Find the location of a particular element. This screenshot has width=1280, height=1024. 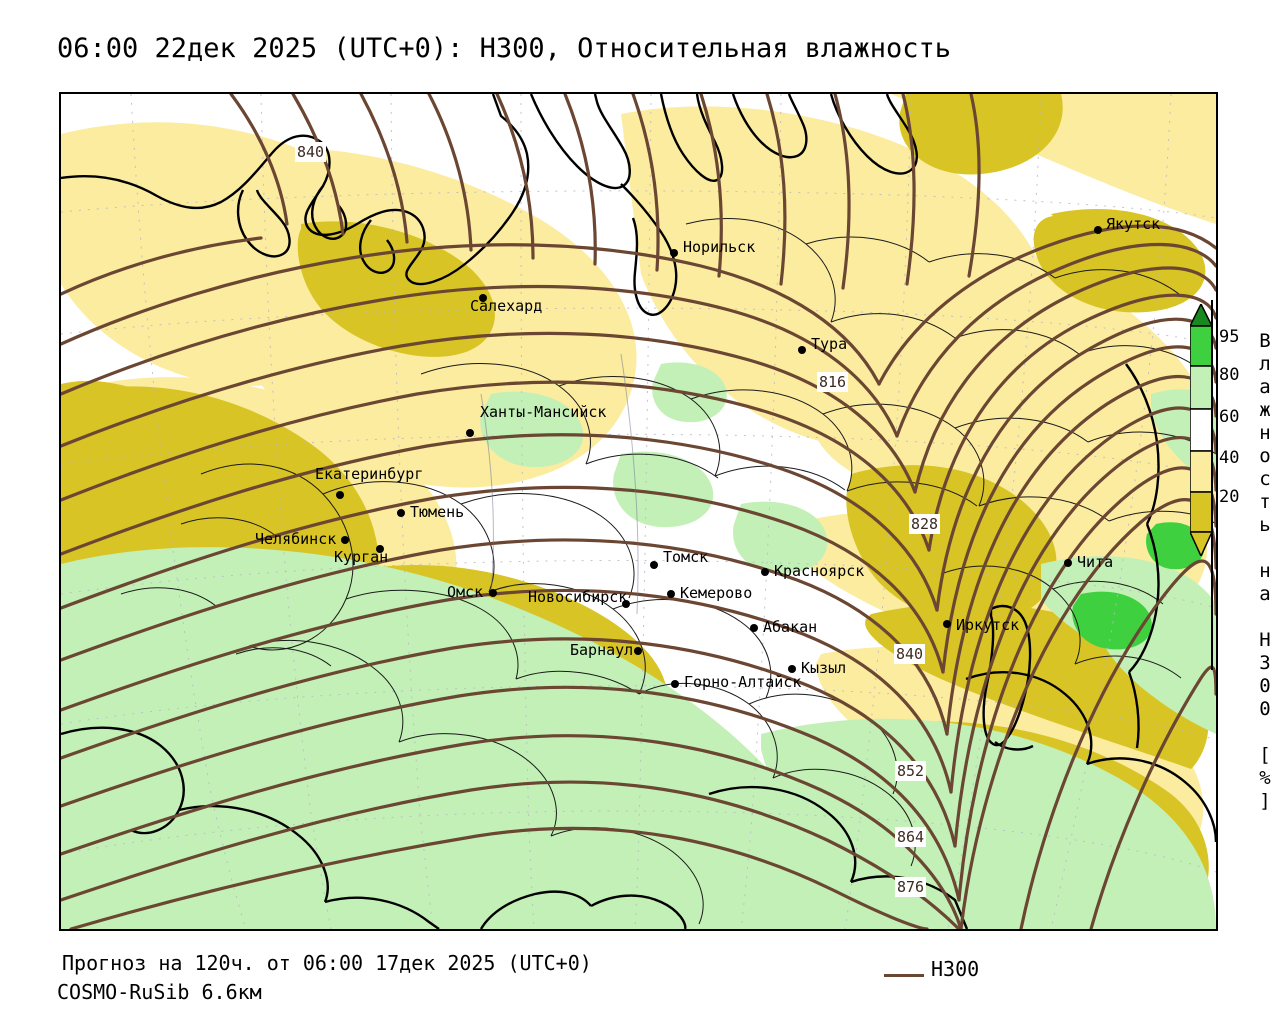

city-label: Челябинск is located at coordinates (296, 539).